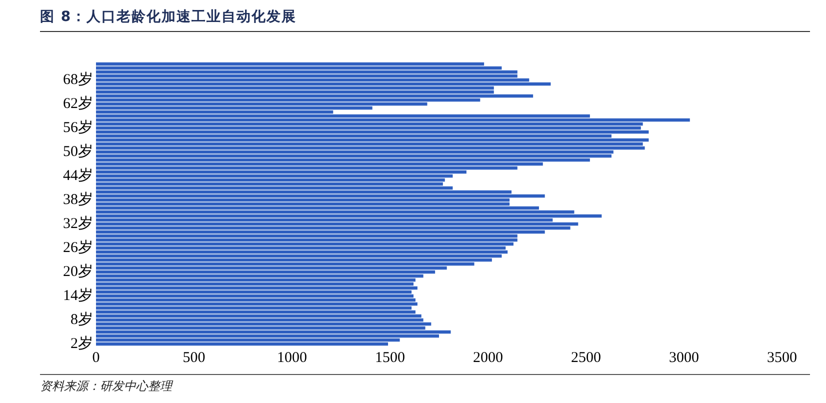  What do you see at coordinates (78, 223) in the screenshot?
I see `y-tick-label: 32岁` at bounding box center [78, 223].